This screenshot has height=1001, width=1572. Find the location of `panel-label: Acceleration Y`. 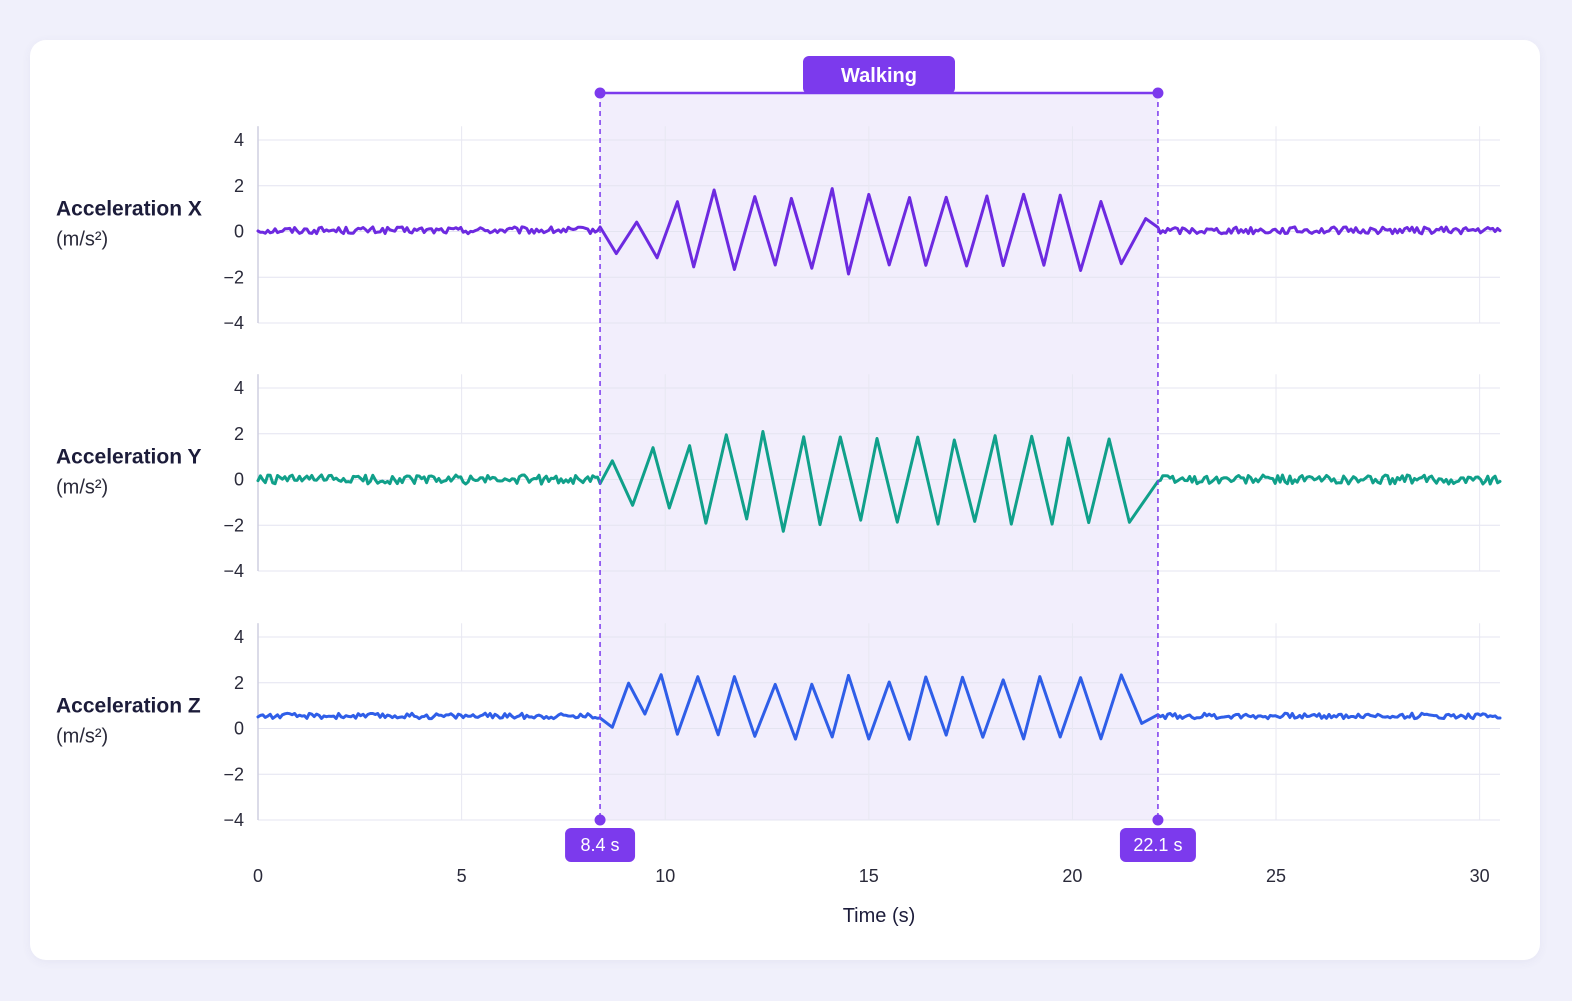

panel-label: Acceleration Y is located at coordinates (129, 457).